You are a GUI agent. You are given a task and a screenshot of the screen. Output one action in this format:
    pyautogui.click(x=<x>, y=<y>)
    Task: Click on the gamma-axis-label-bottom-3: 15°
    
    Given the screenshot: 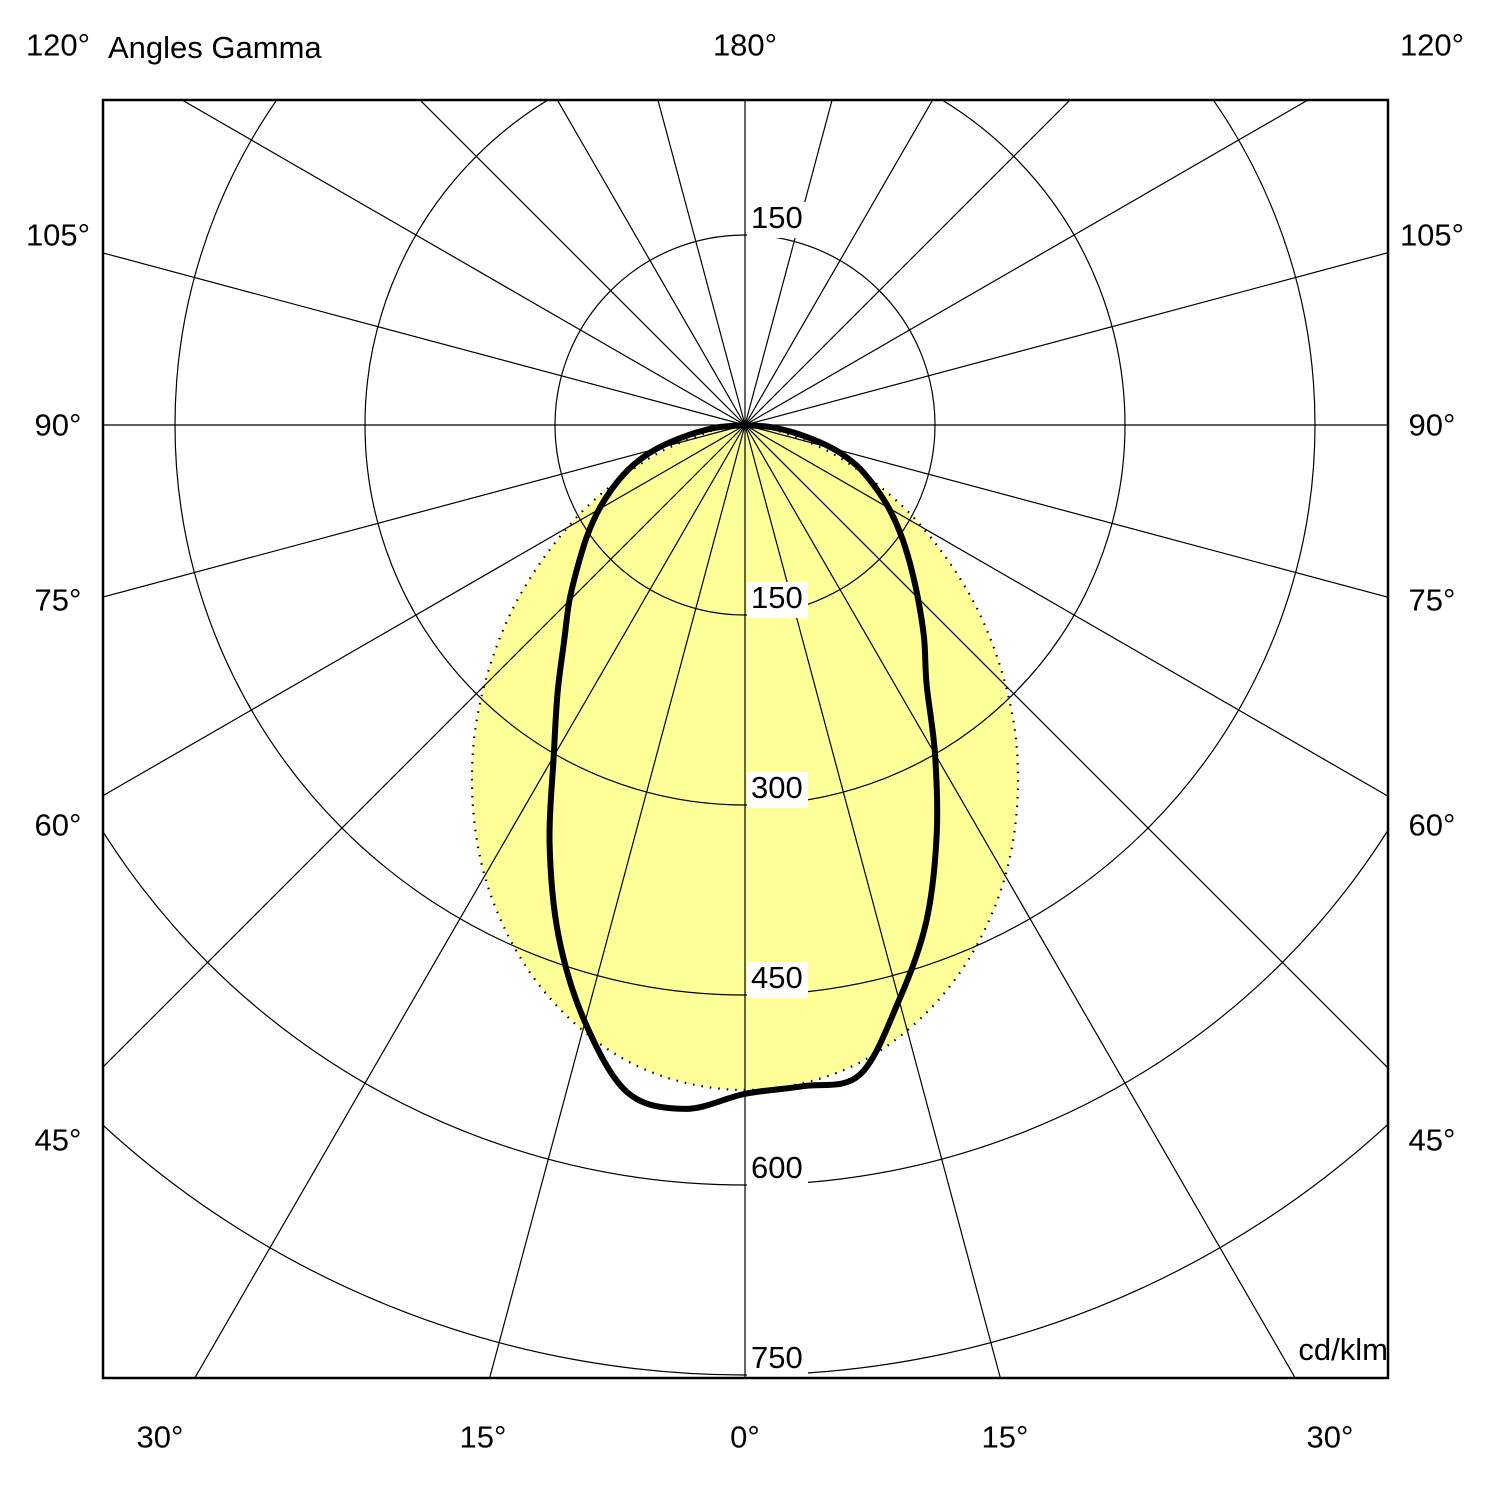 What is the action you would take?
    pyautogui.click(x=1005, y=1437)
    